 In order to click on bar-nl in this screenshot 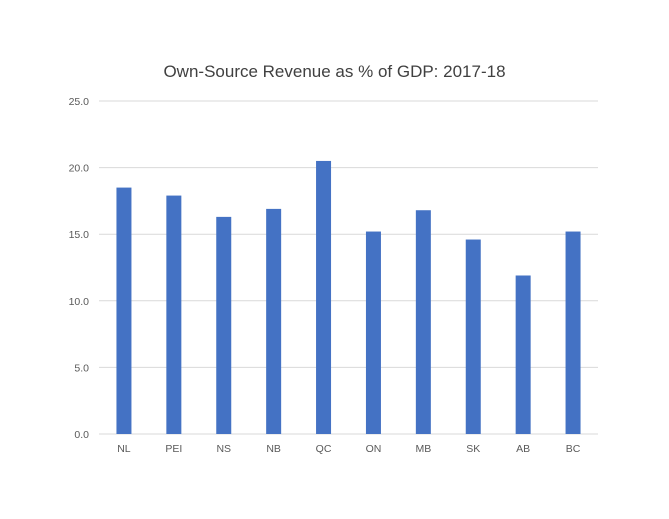, I will do `click(124, 310)`.